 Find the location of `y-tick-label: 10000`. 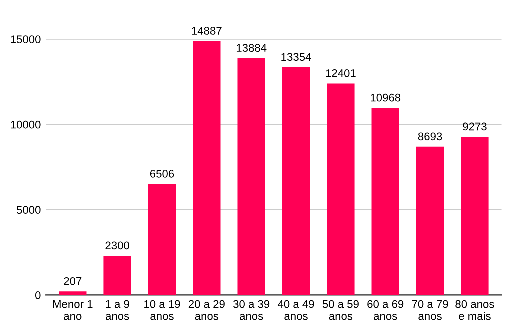

y-tick-label: 10000 is located at coordinates (26, 124).